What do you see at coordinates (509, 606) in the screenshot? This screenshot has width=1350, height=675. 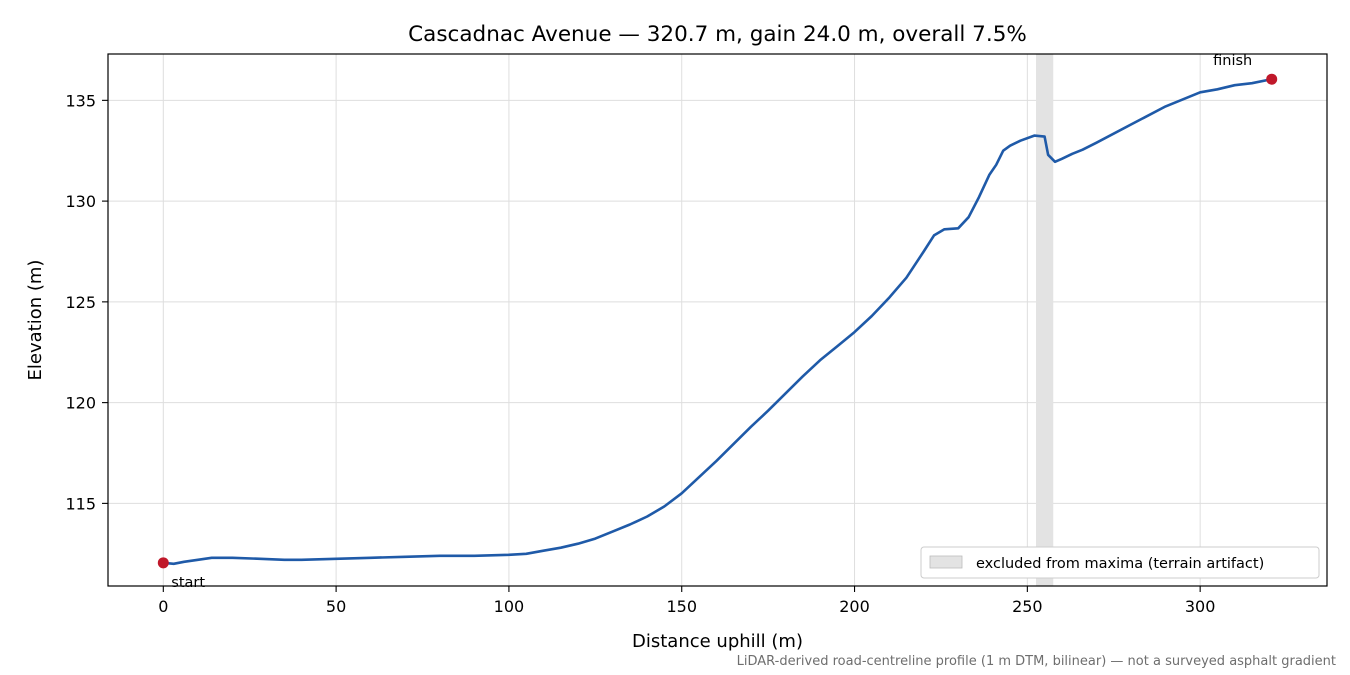 I see `x-tick-label: 100` at bounding box center [509, 606].